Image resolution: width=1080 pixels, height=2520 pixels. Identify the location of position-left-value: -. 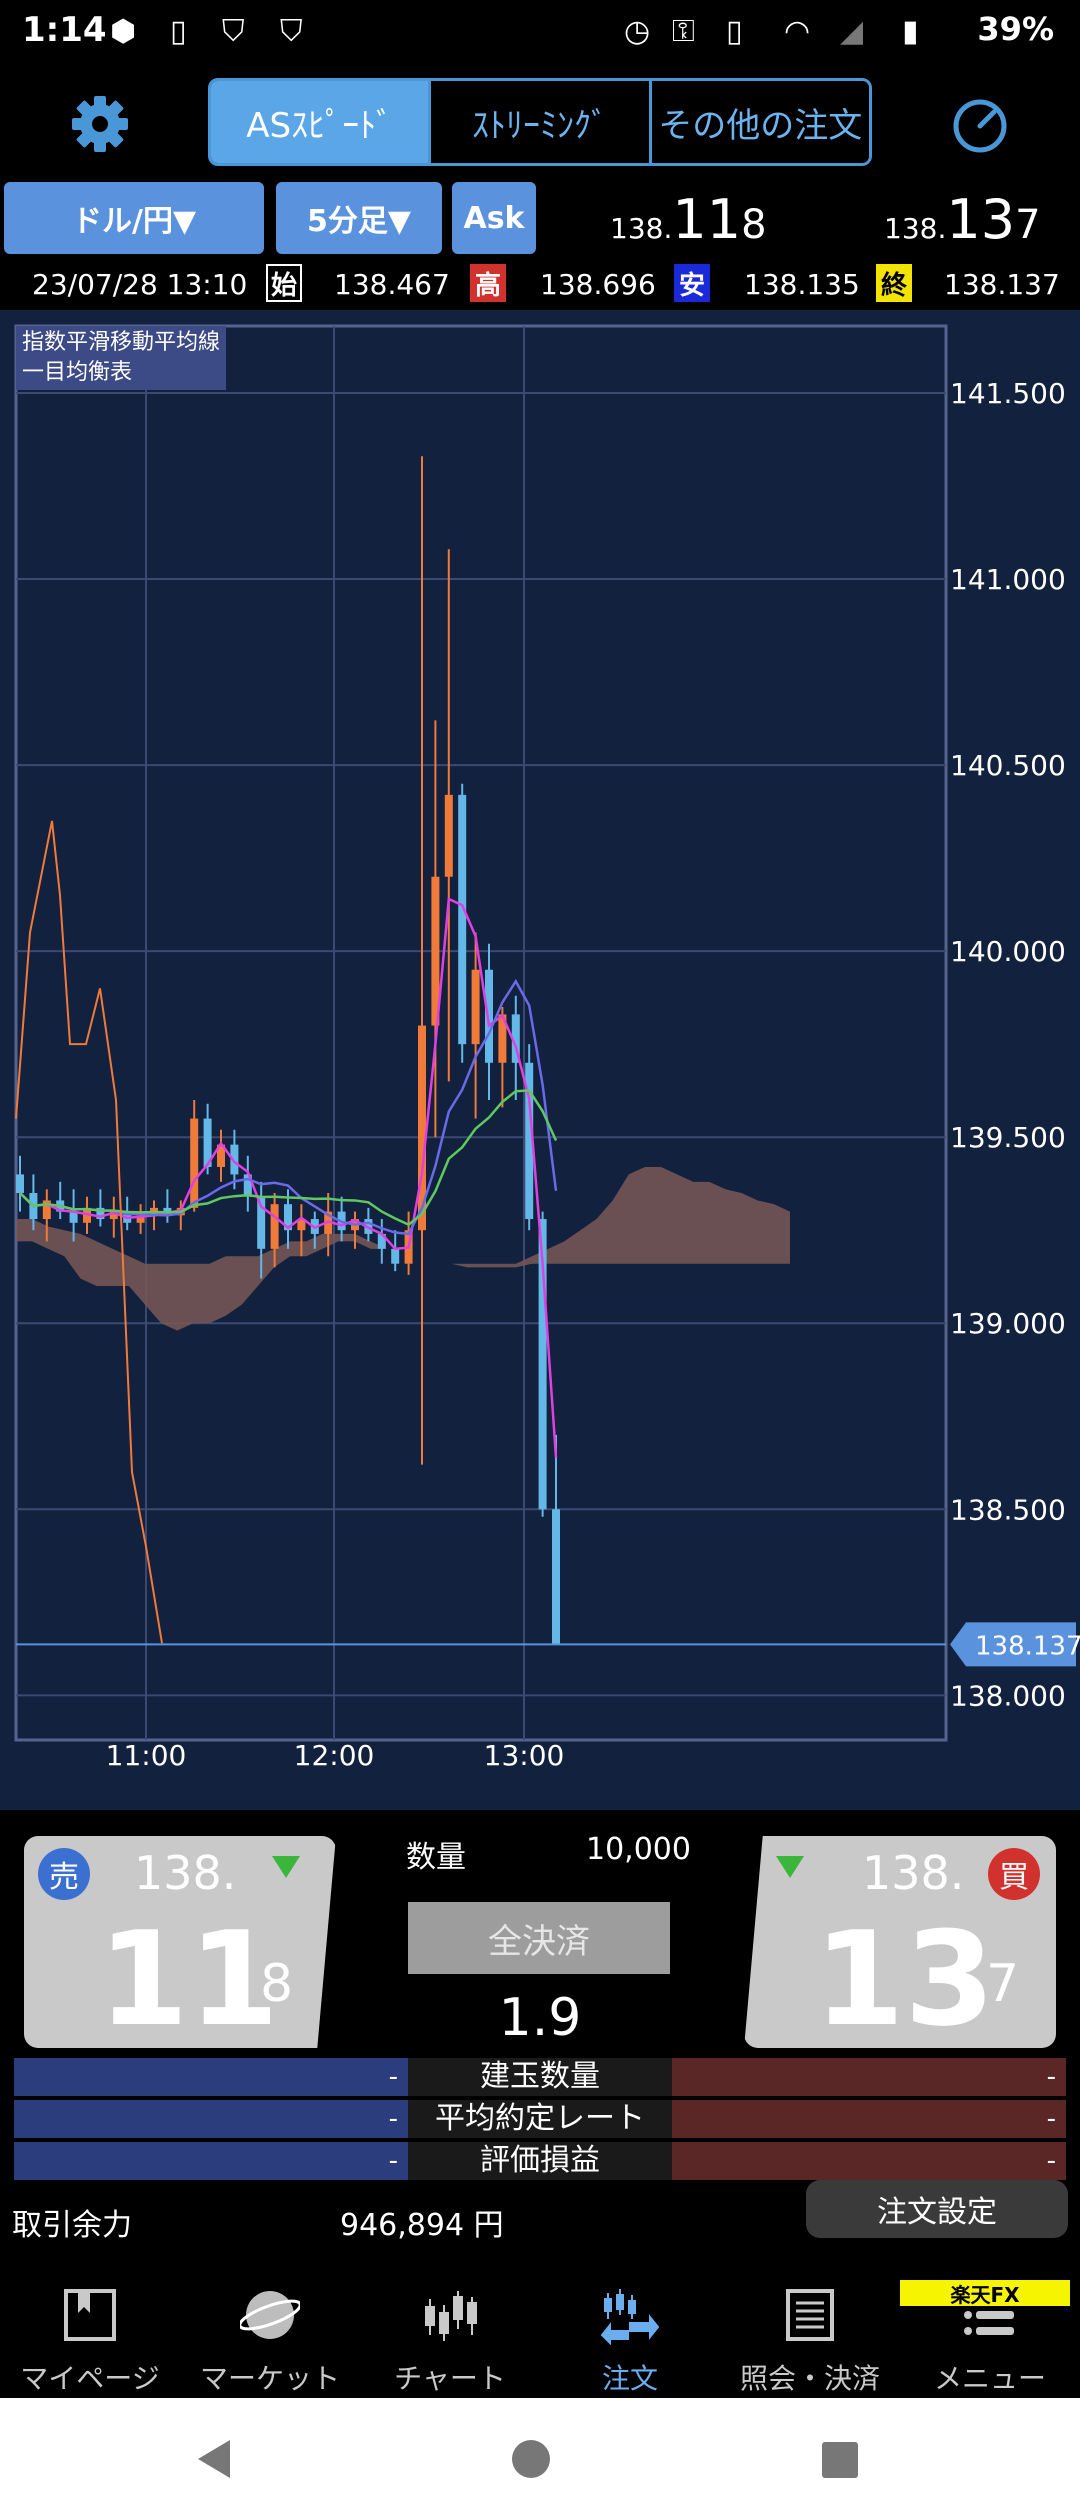
(211, 2161).